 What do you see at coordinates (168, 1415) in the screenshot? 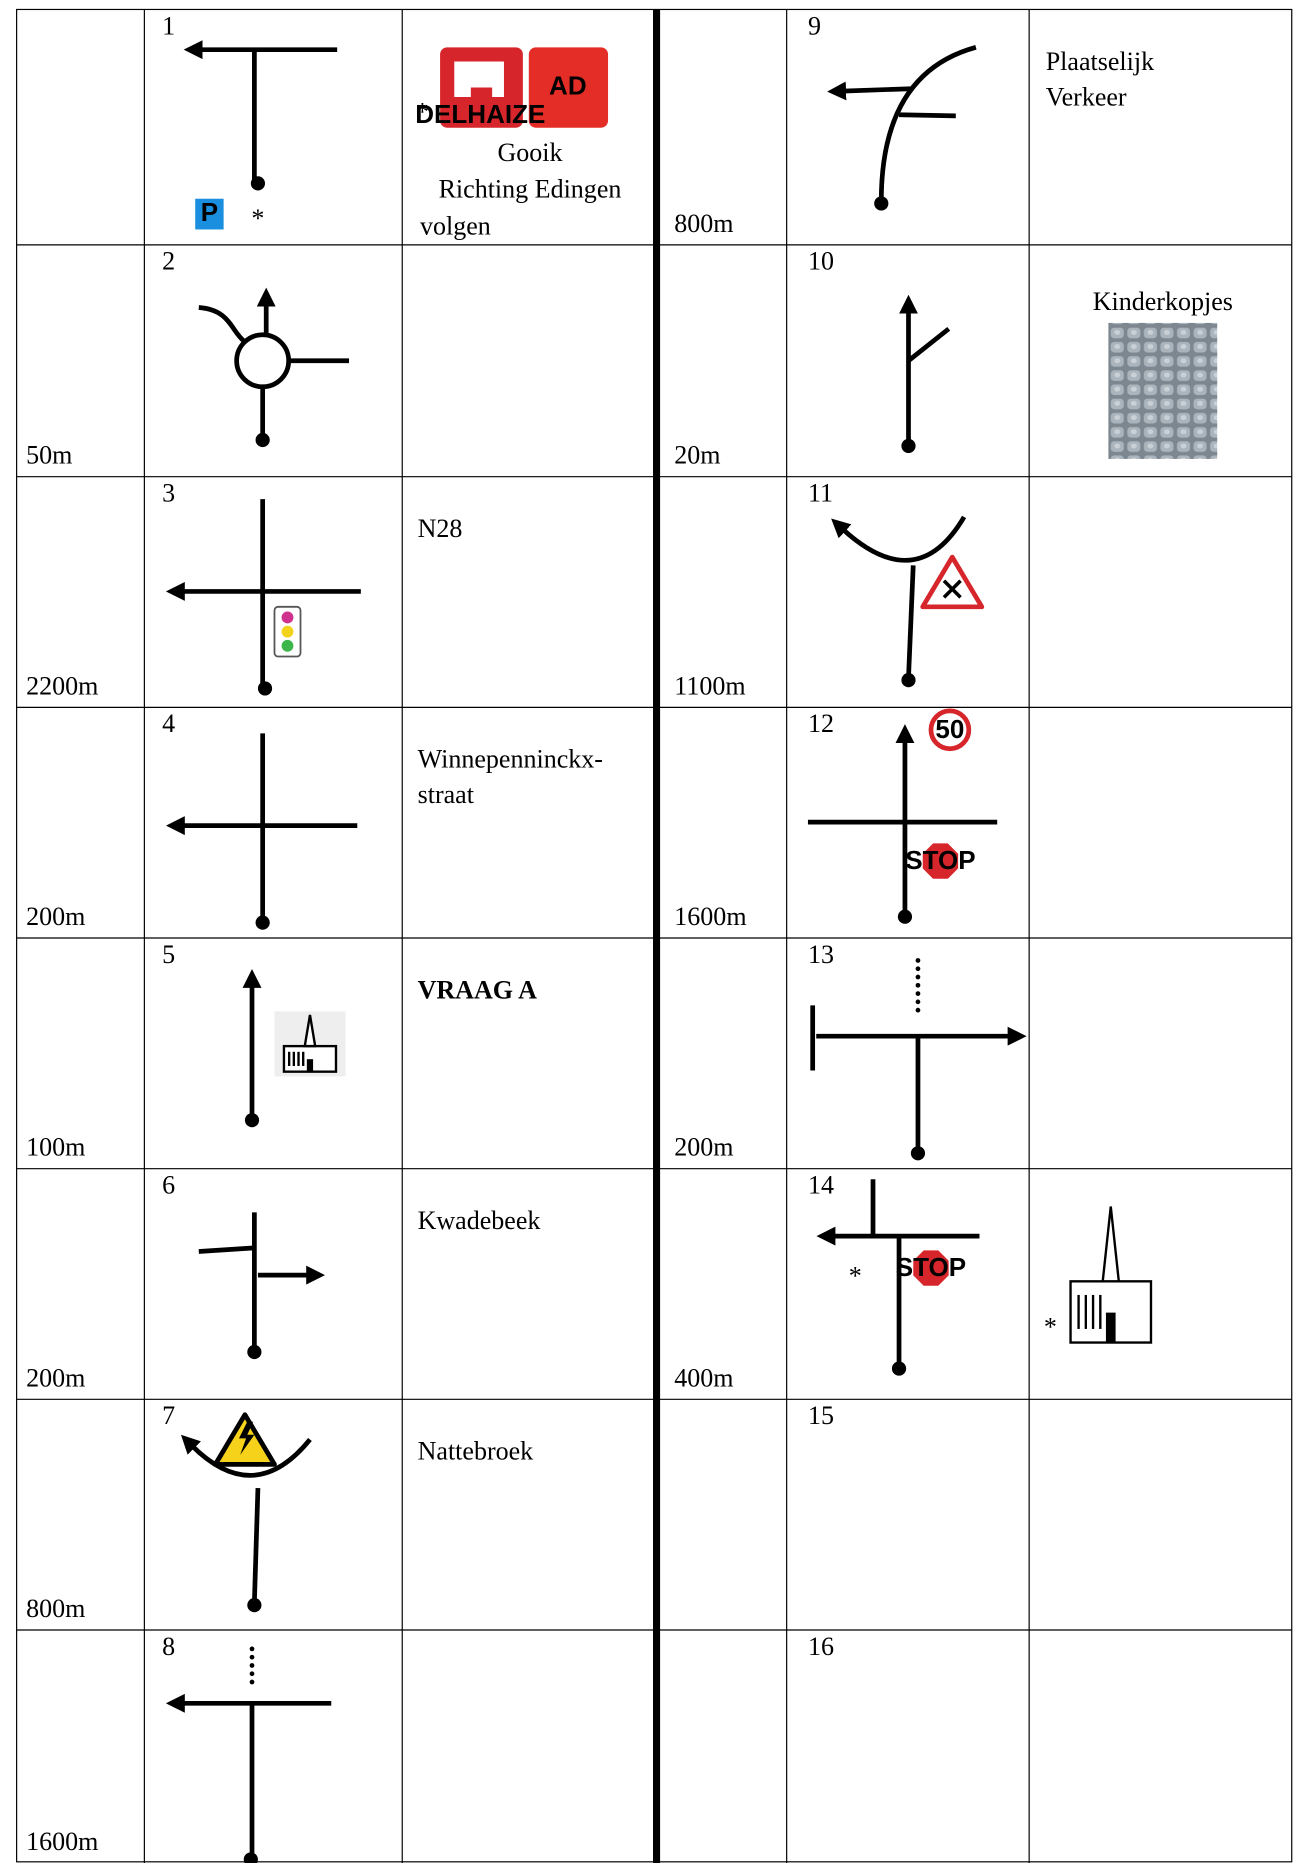
I see `step-number: 7` at bounding box center [168, 1415].